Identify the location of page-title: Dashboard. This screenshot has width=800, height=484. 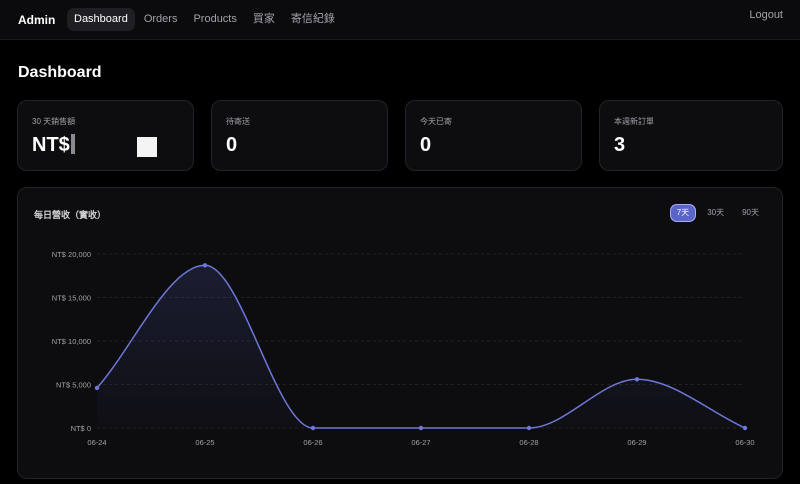
(60, 72).